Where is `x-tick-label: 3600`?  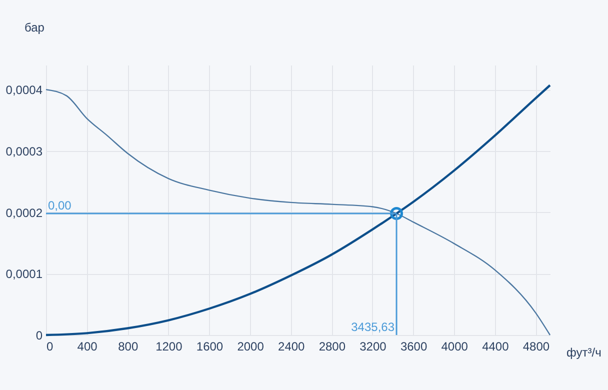
x-tick-label: 3600 is located at coordinates (414, 347).